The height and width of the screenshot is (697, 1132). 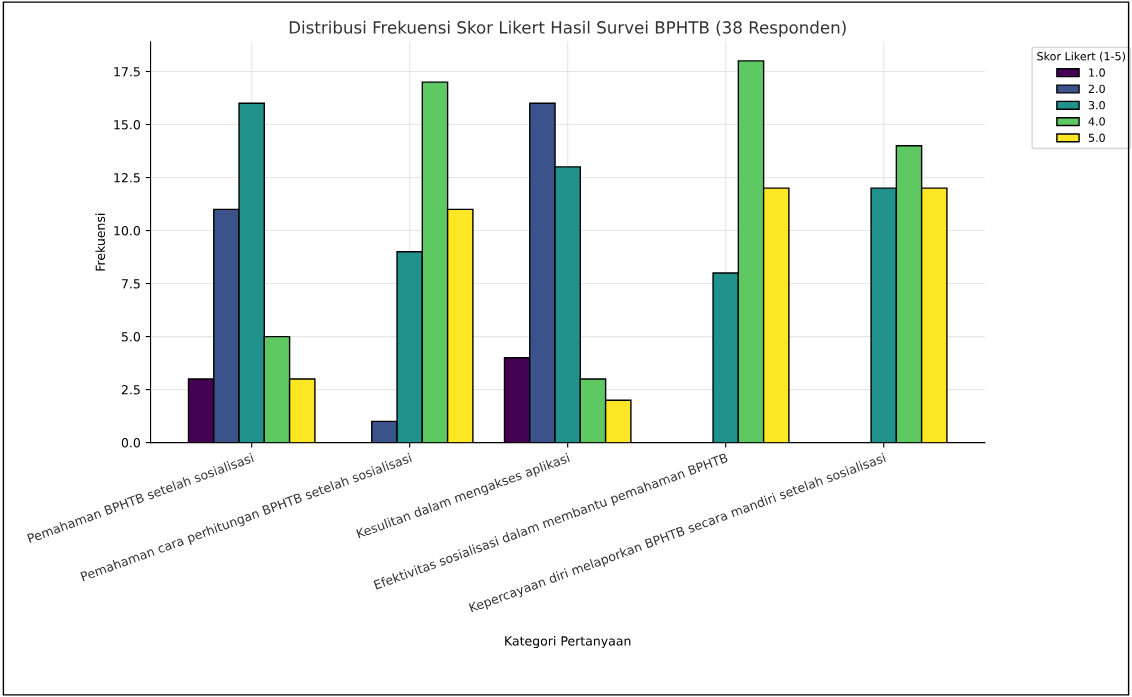 I want to click on y-tick-label: 2.5, so click(x=130, y=390).